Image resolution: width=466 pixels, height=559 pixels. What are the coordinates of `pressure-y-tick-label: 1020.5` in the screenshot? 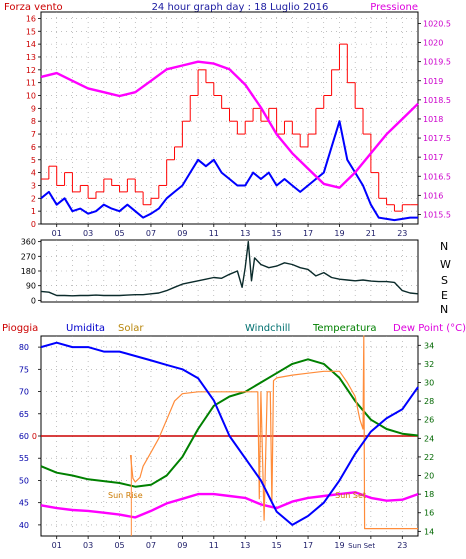 It's located at (437, 23).